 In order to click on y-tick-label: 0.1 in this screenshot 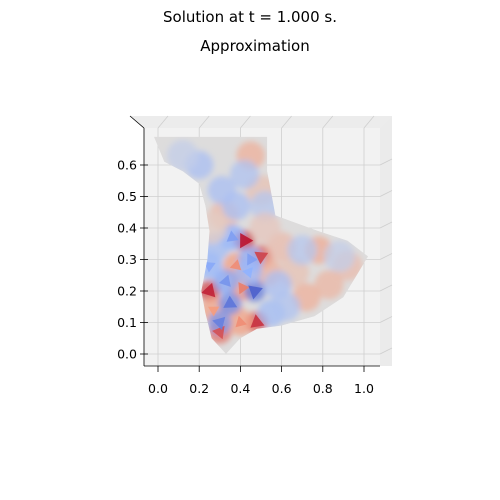, I will do `click(127, 322)`.